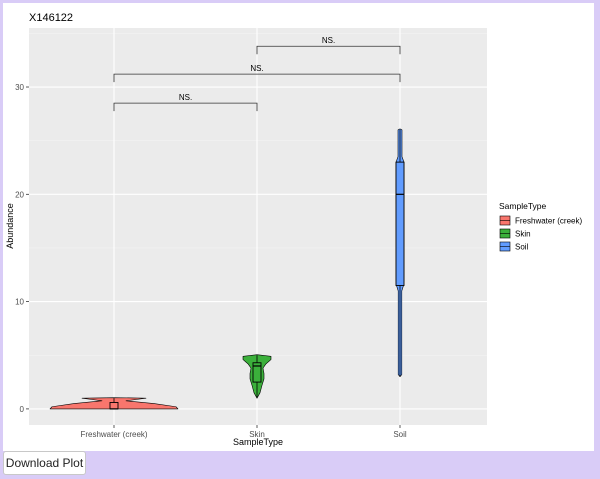  I want to click on download-plot-button: Download Plot, so click(44, 463).